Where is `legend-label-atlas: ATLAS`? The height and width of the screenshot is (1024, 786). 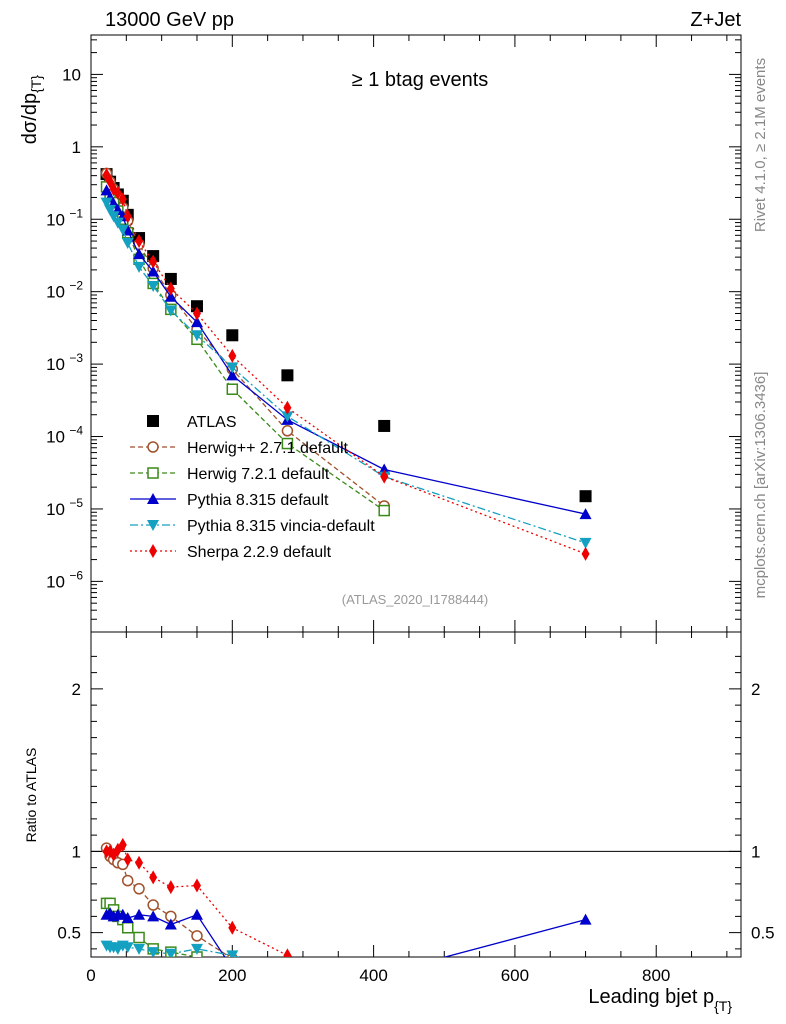 legend-label-atlas: ATLAS is located at coordinates (212, 422).